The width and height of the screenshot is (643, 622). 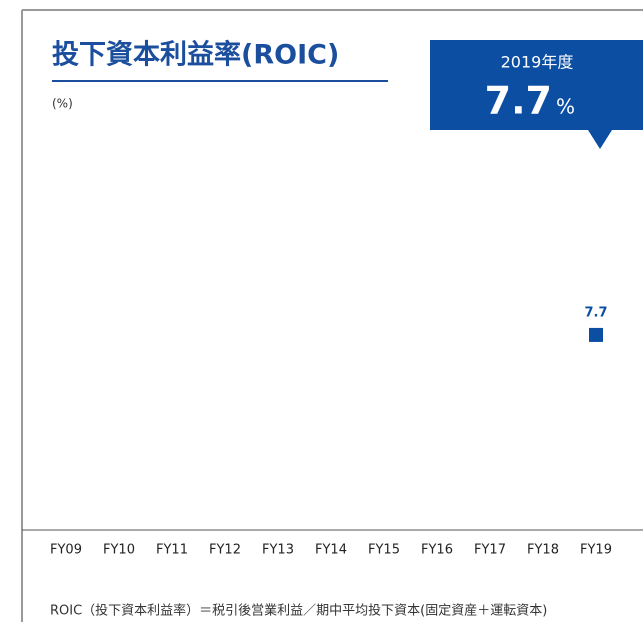 I want to click on x-tick-label: FY17, so click(x=490, y=550).